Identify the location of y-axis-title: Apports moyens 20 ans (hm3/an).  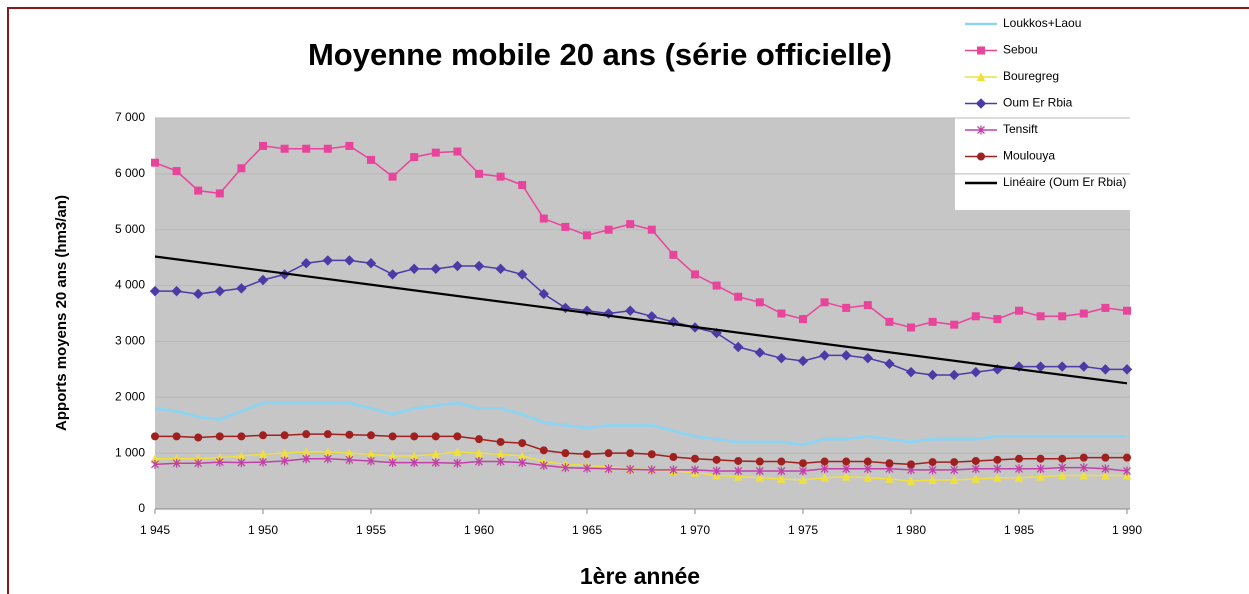
(61, 313).